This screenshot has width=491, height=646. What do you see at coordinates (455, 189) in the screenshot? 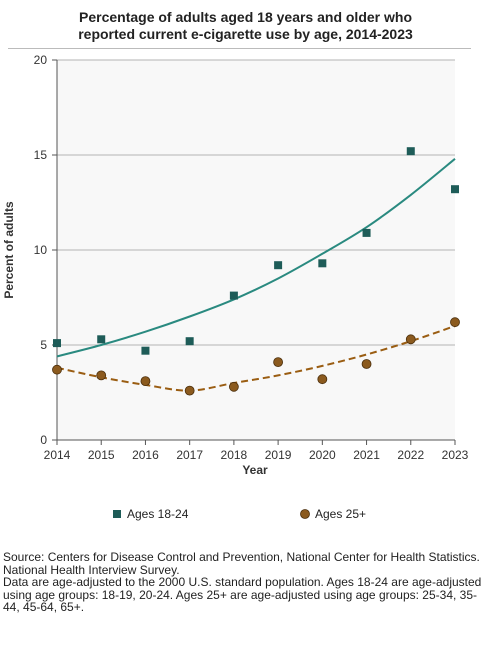
I see `point-ages-18-24-2023` at bounding box center [455, 189].